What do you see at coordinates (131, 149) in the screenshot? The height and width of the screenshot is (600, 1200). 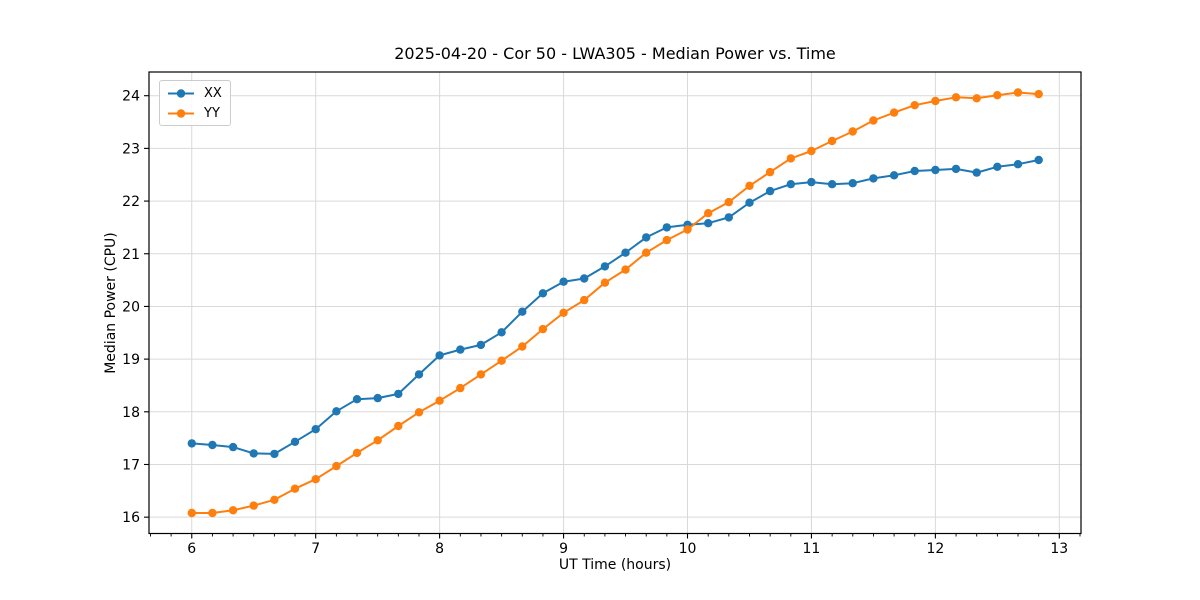 I see `svg-text: 23` at bounding box center [131, 149].